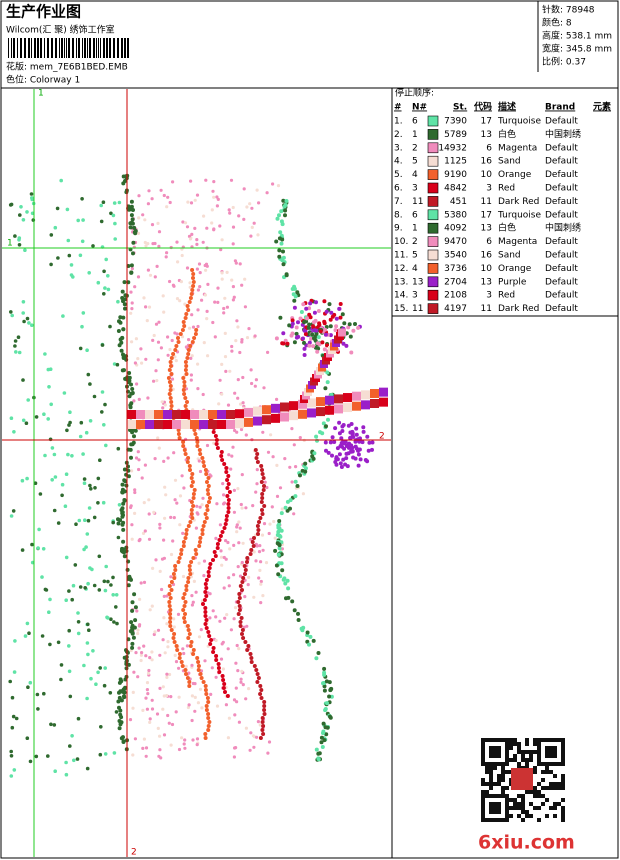 The image size is (620, 860). I want to click on brand: Default, so click(561, 282).